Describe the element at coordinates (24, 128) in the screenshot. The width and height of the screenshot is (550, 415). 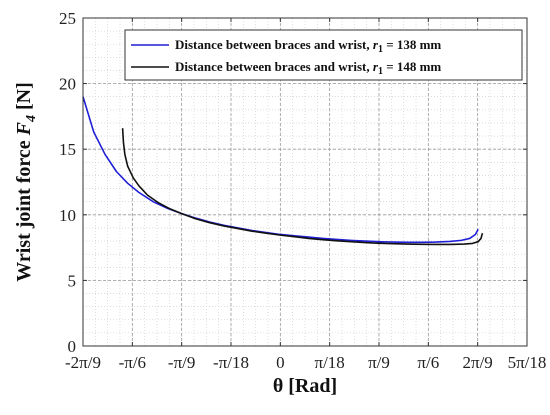
I see `y-axis-label-var: F` at that location.